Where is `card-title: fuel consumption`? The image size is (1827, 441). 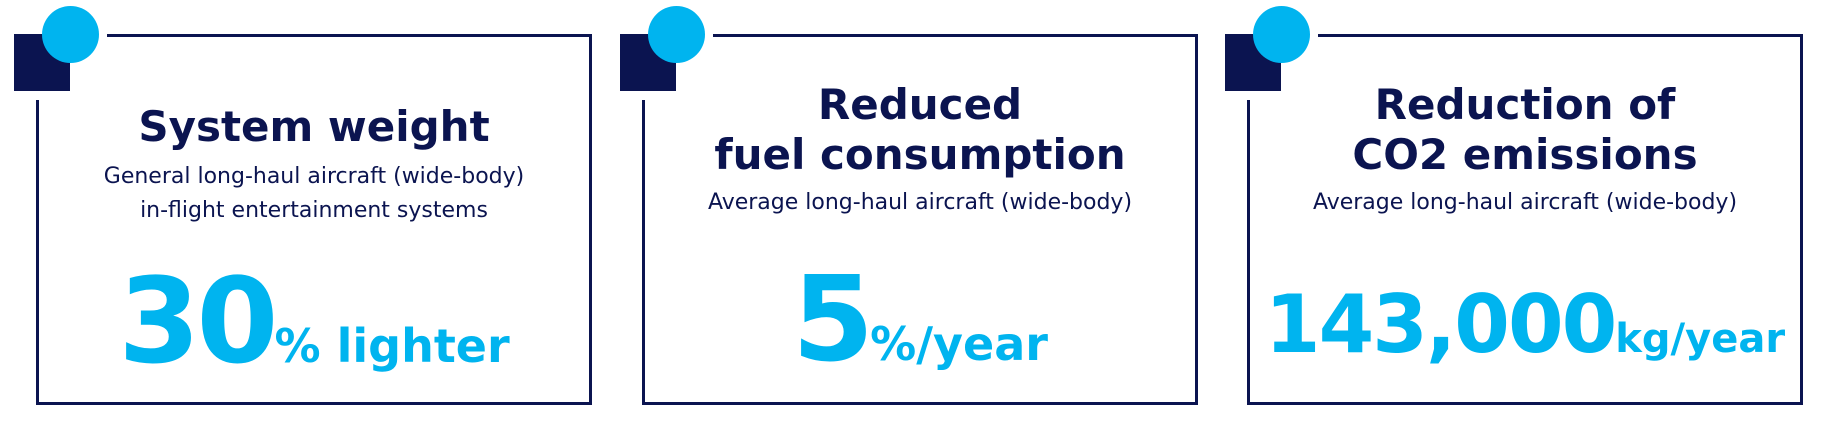 card-title: fuel consumption is located at coordinates (920, 154).